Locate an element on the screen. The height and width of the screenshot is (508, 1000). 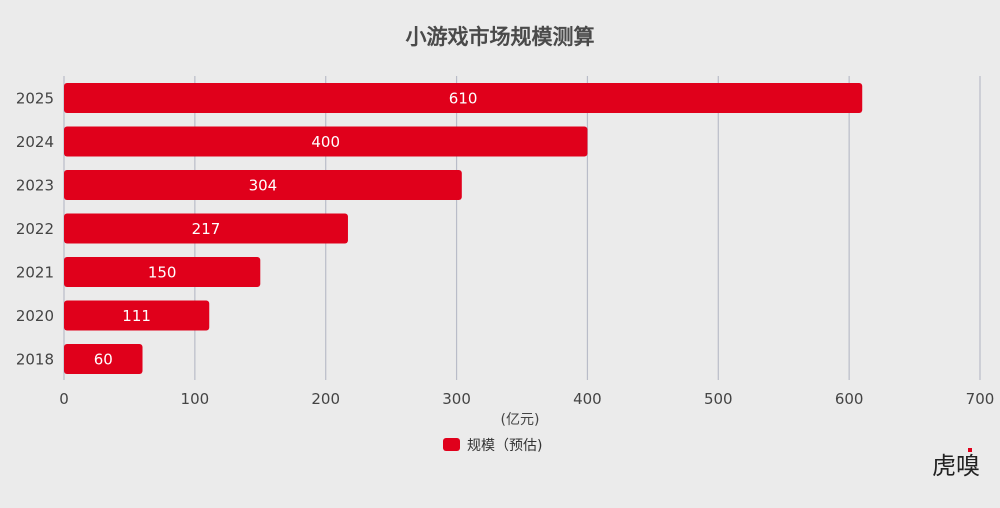
bar-value-label: 217 is located at coordinates (206, 229).